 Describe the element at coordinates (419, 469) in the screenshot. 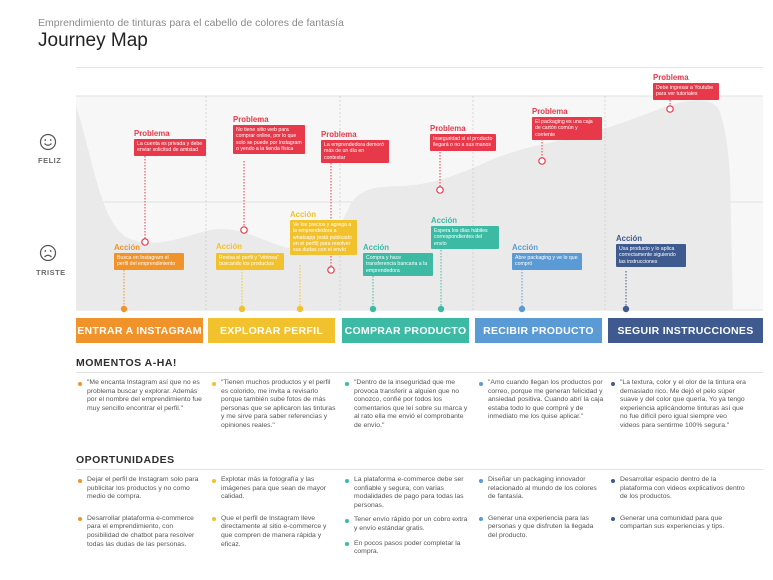

I see `opportunities-divider` at that location.